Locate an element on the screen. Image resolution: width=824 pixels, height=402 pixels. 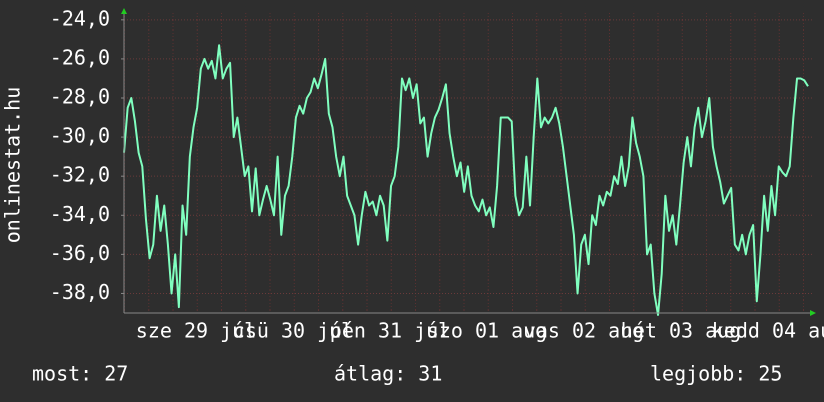
x-tick-label: kedd 04 aug is located at coordinates (768, 331).